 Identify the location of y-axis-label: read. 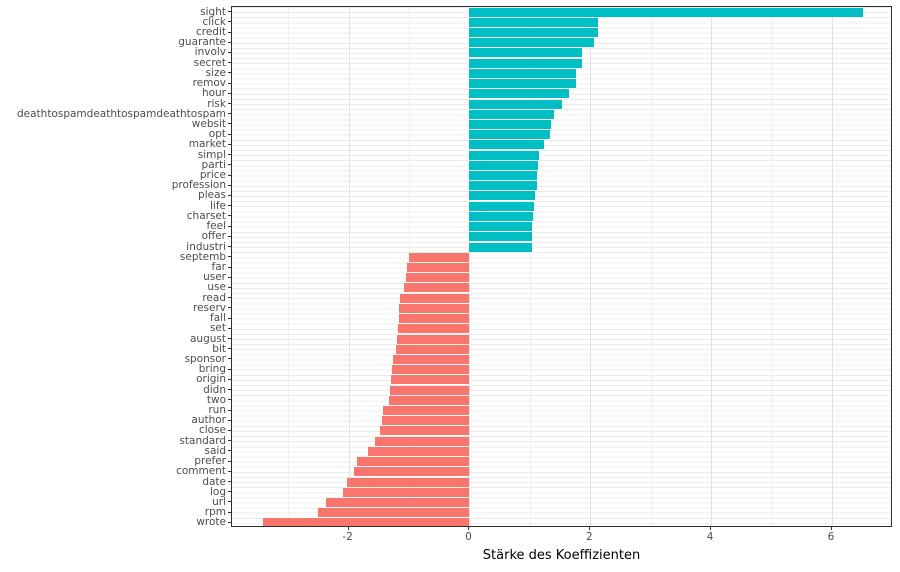
(214, 297).